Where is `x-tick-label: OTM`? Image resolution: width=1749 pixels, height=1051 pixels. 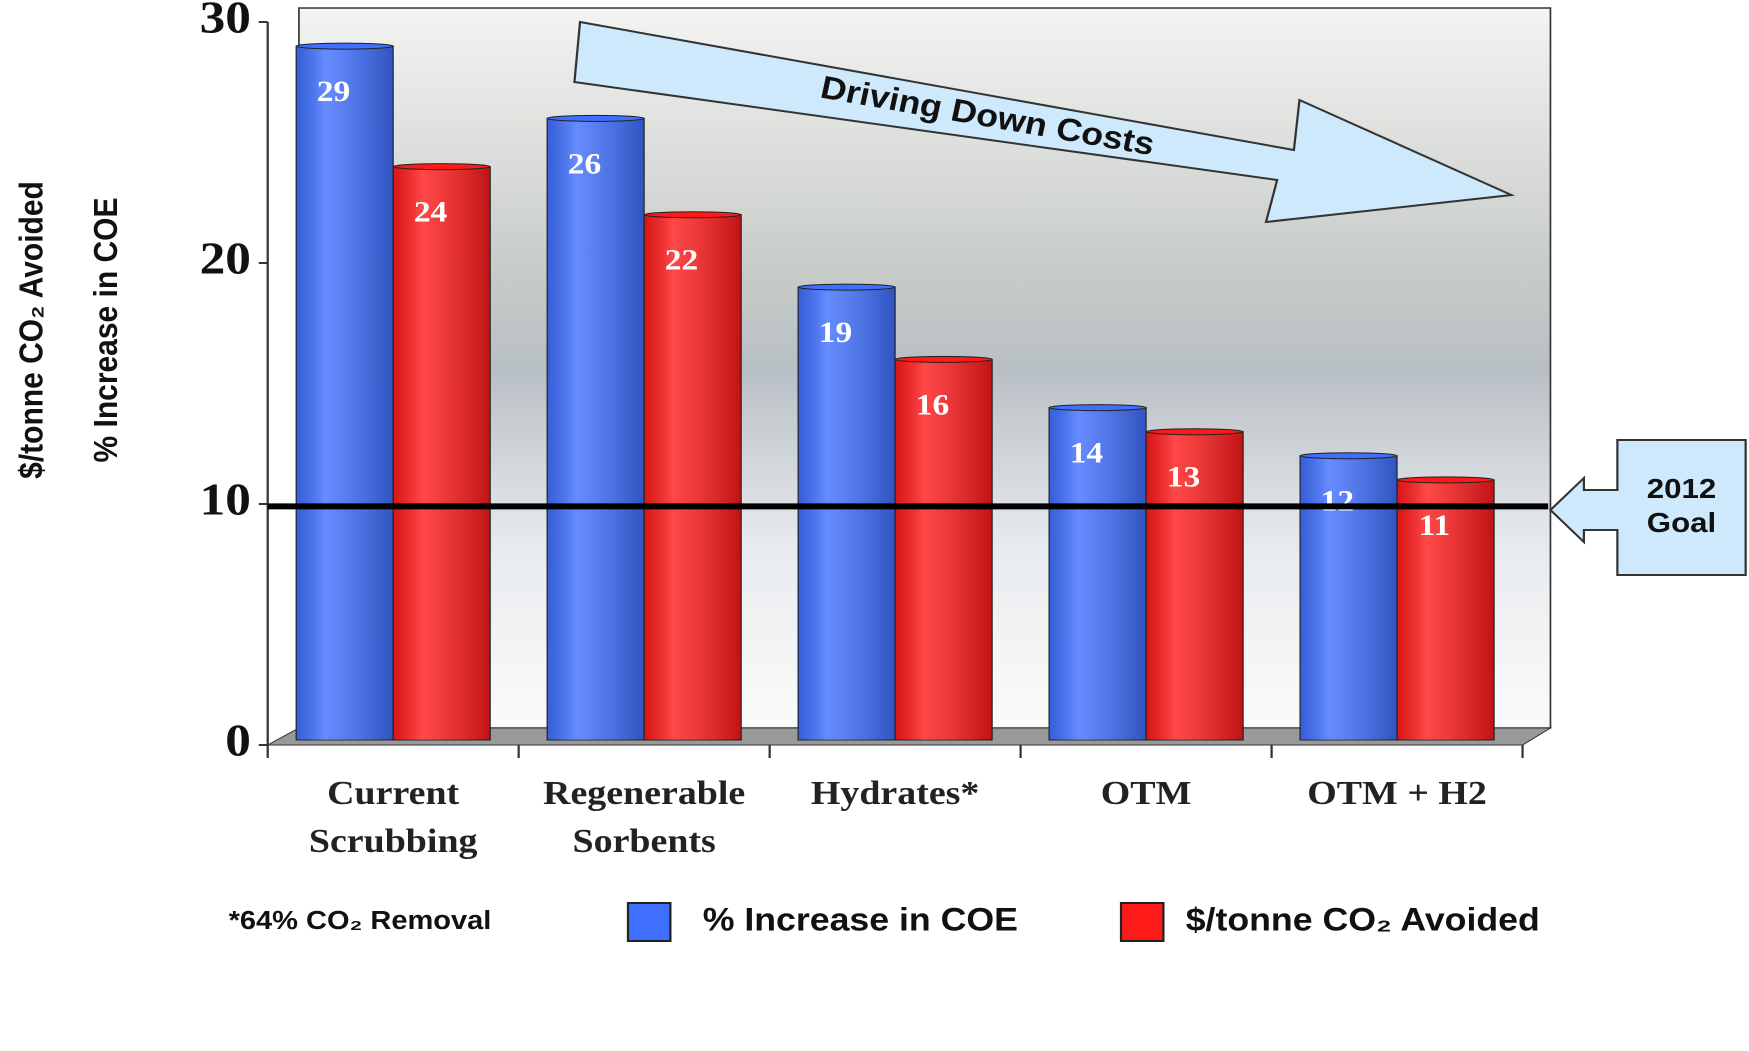 x-tick-label: OTM is located at coordinates (1146, 793).